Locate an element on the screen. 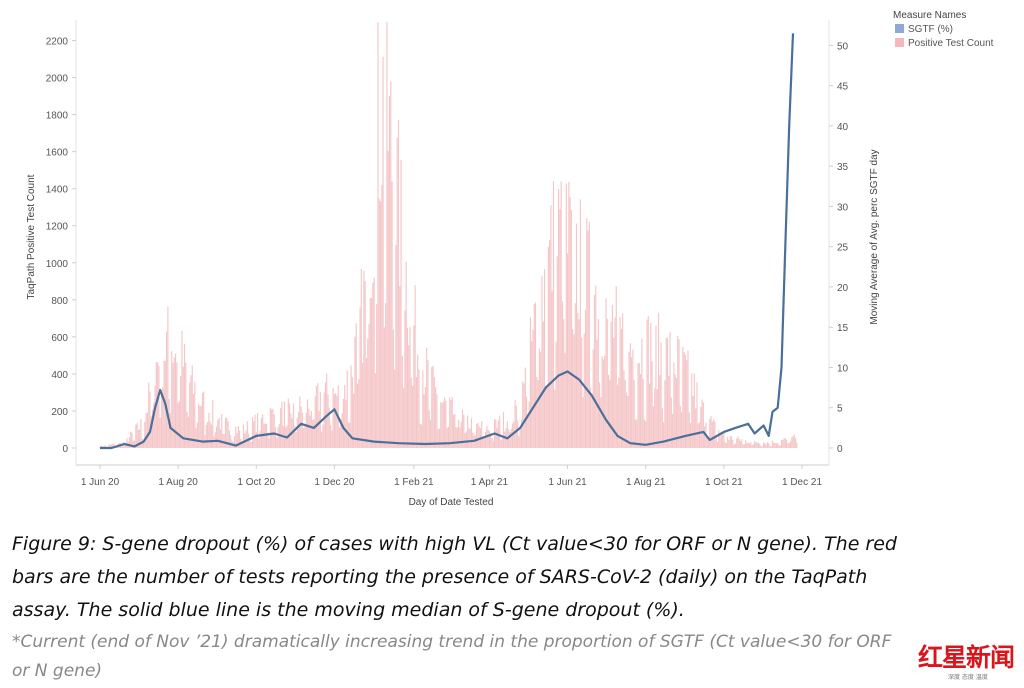 The image size is (1024, 688). legend-label-positive-test-count: Positive Test Count is located at coordinates (951, 43).